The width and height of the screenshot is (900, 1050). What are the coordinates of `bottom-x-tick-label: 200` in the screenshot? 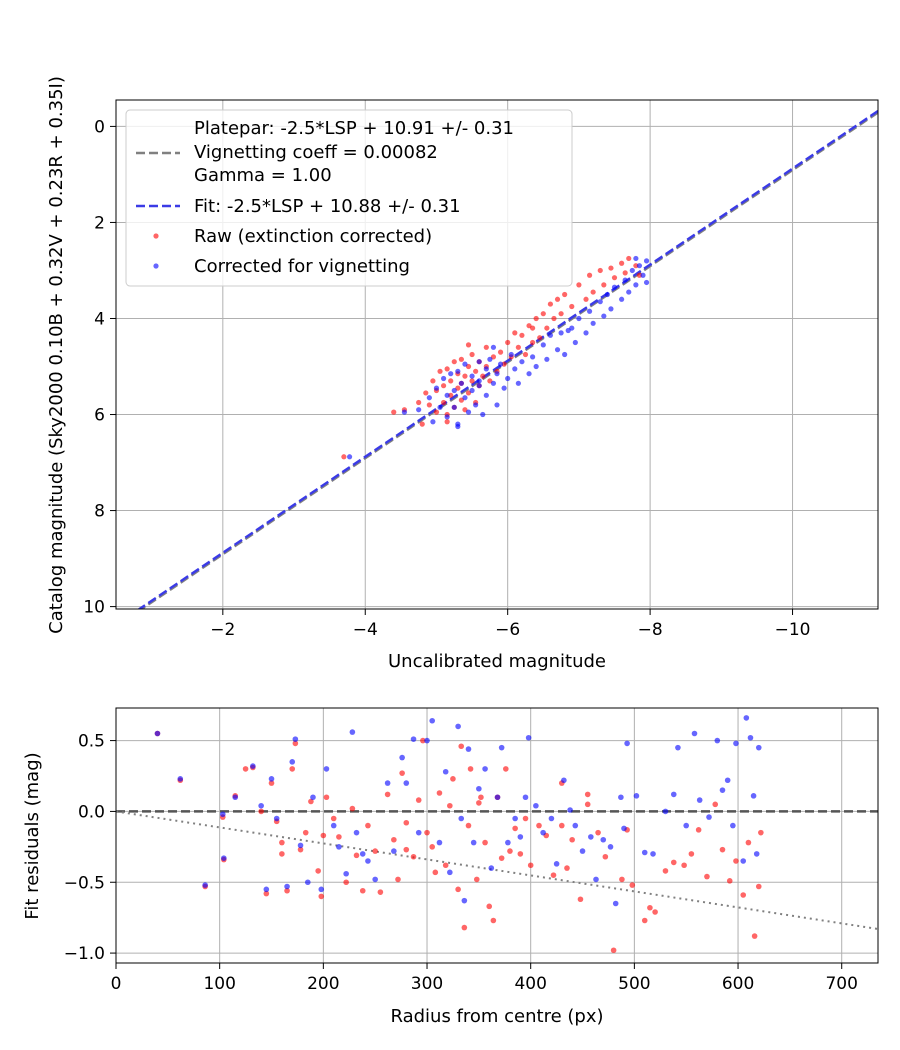 It's located at (323, 984).